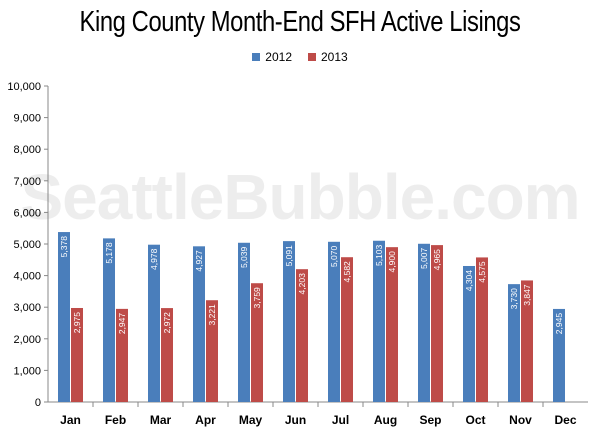  I want to click on y-tick-label: 7,000, so click(27, 182).